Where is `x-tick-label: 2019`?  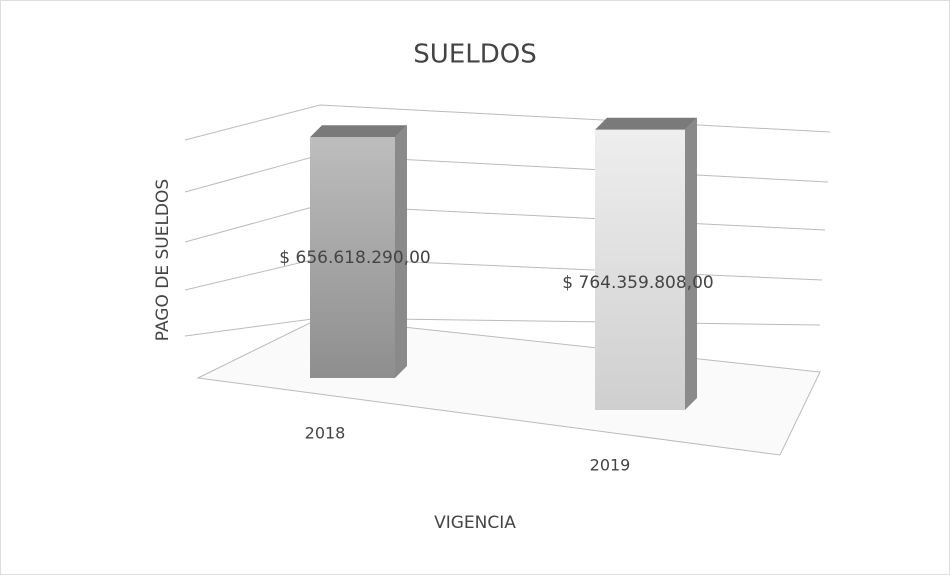
x-tick-label: 2019 is located at coordinates (610, 465).